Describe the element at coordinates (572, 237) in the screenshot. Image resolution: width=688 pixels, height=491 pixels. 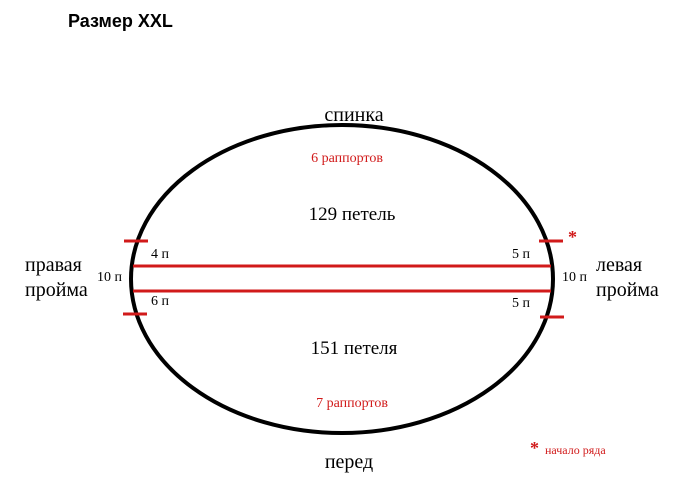
I see `start-marker-star: *` at that location.